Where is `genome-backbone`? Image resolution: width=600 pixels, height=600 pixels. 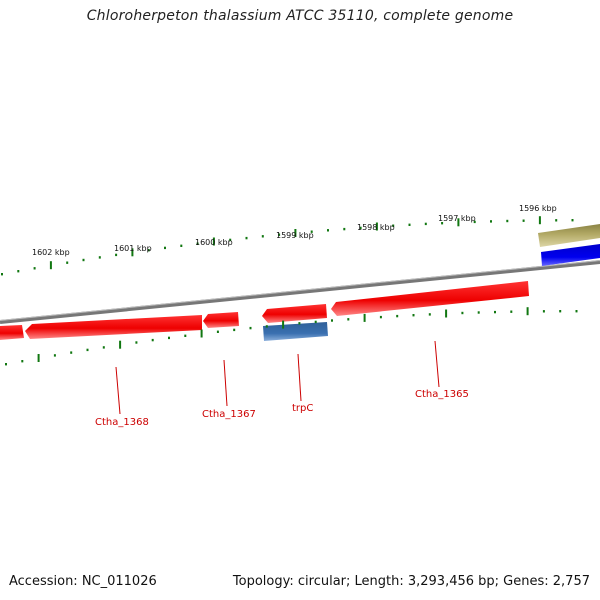
genome-backbone is located at coordinates (300, 292).